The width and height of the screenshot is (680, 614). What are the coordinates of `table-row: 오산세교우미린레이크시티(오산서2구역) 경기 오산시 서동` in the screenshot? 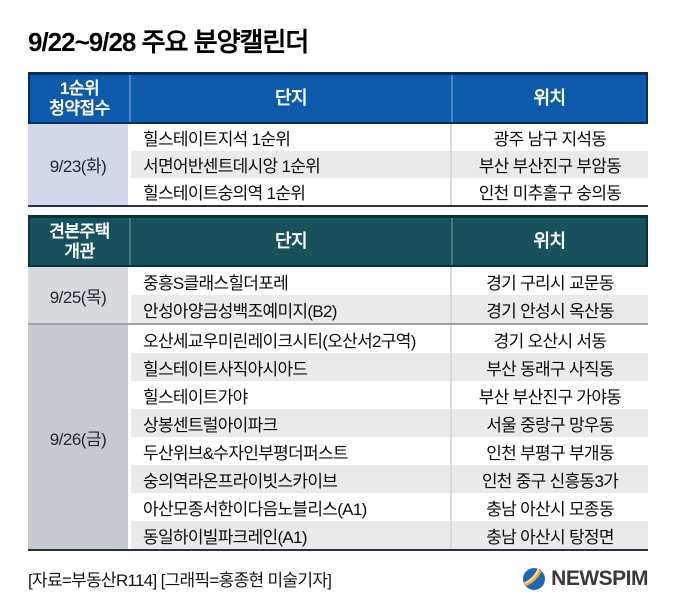 It's located at (389, 339).